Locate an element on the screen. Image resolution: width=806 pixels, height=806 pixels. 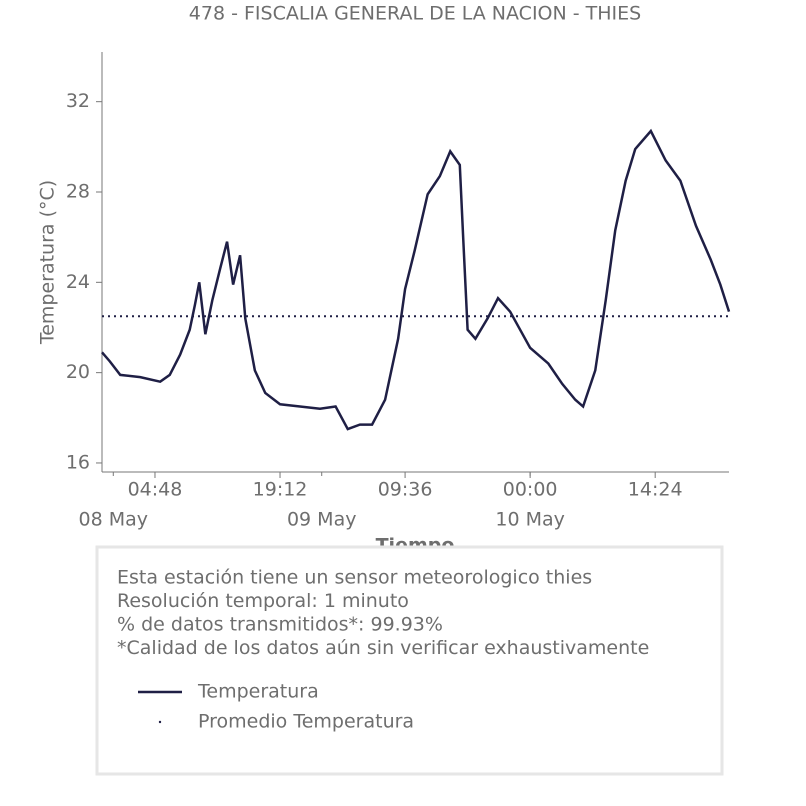
y-tick-label: 16 is located at coordinates (78, 462).